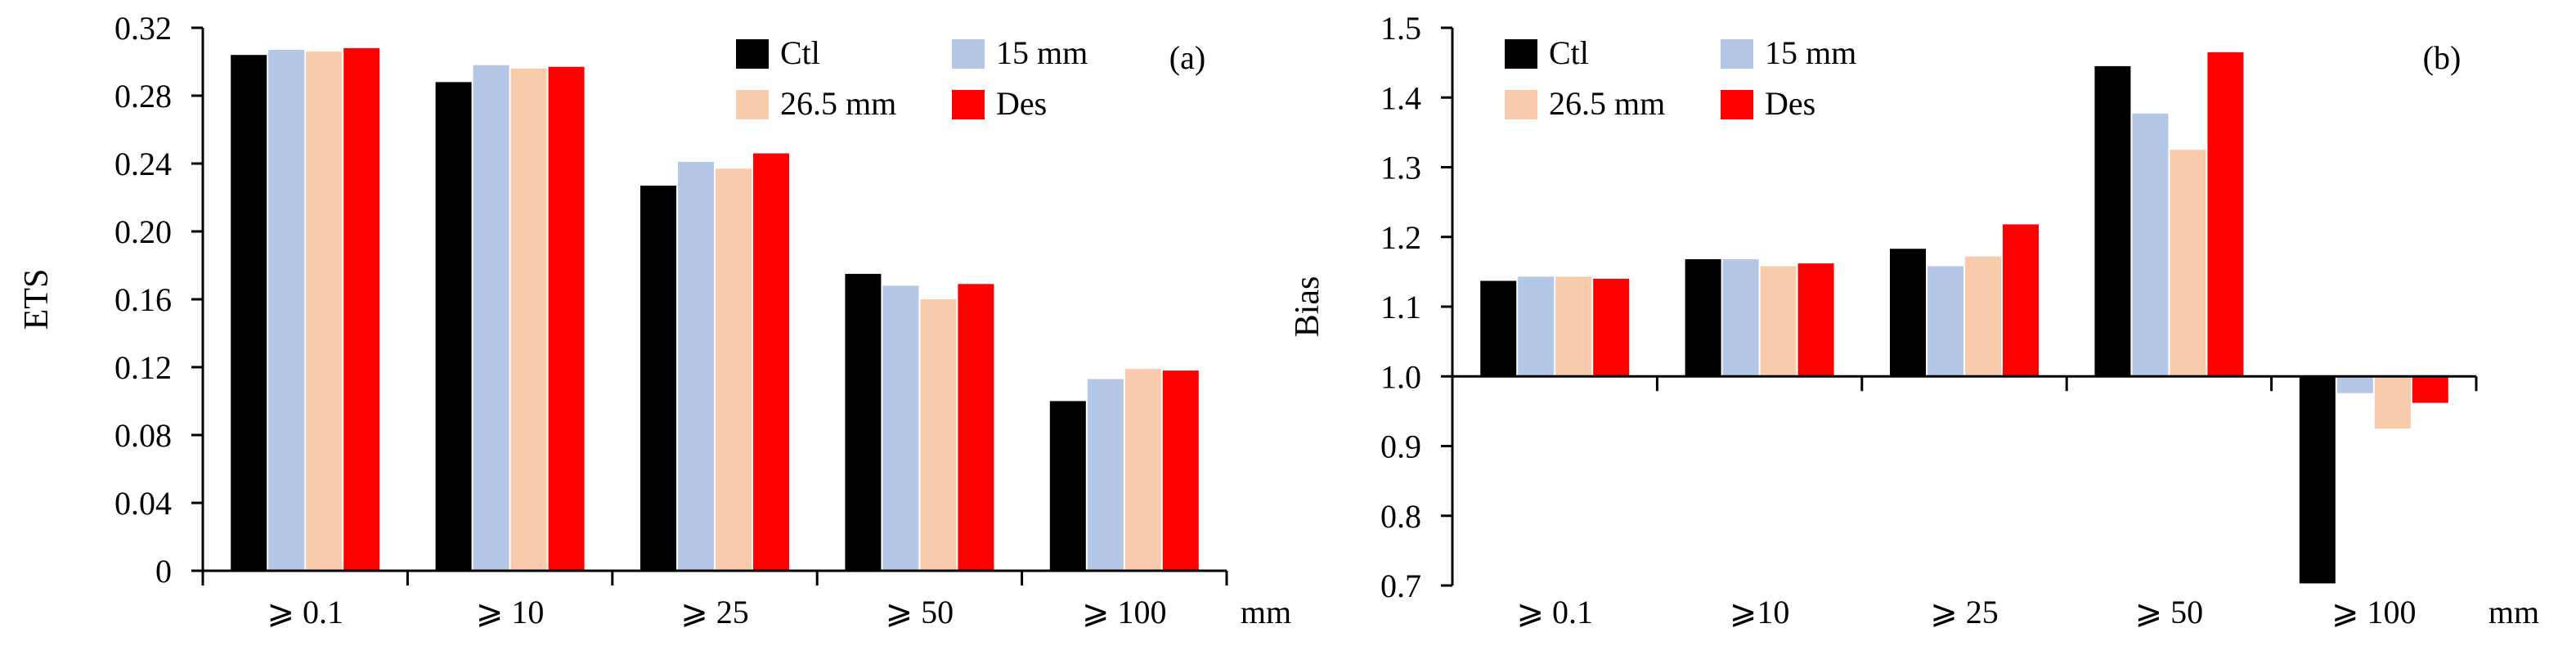 The width and height of the screenshot is (2576, 655). I want to click on y-tick-label: 0.16, so click(143, 299).